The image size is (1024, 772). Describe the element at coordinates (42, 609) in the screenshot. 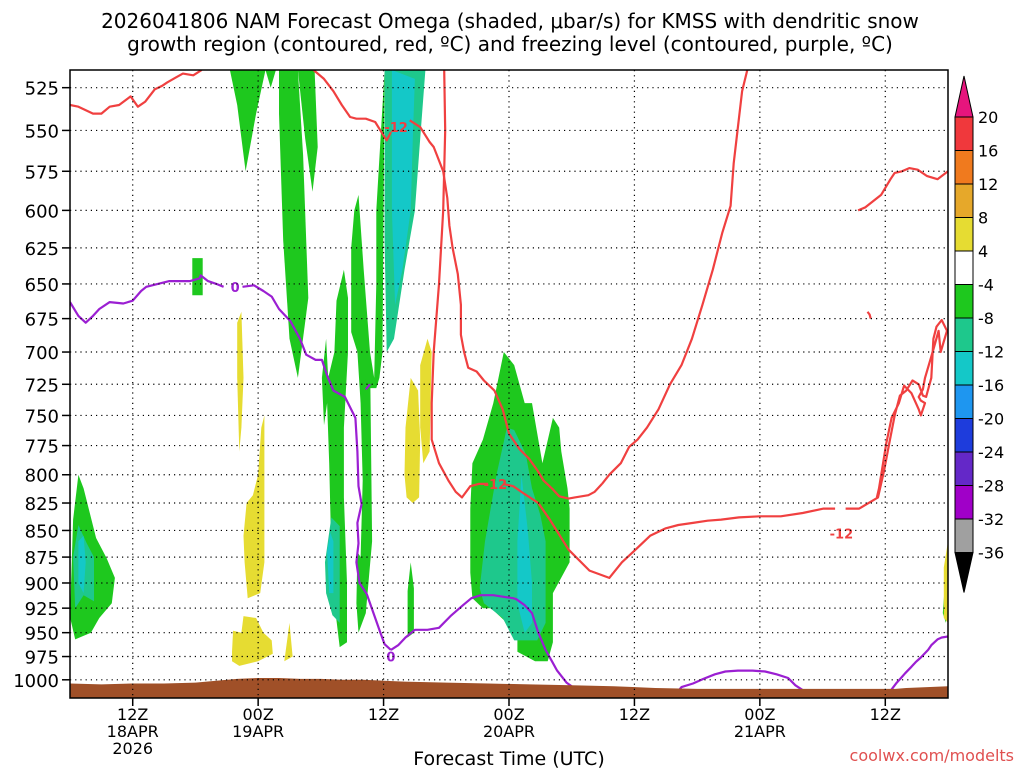

I see `y-tick-label-925: 925` at that location.